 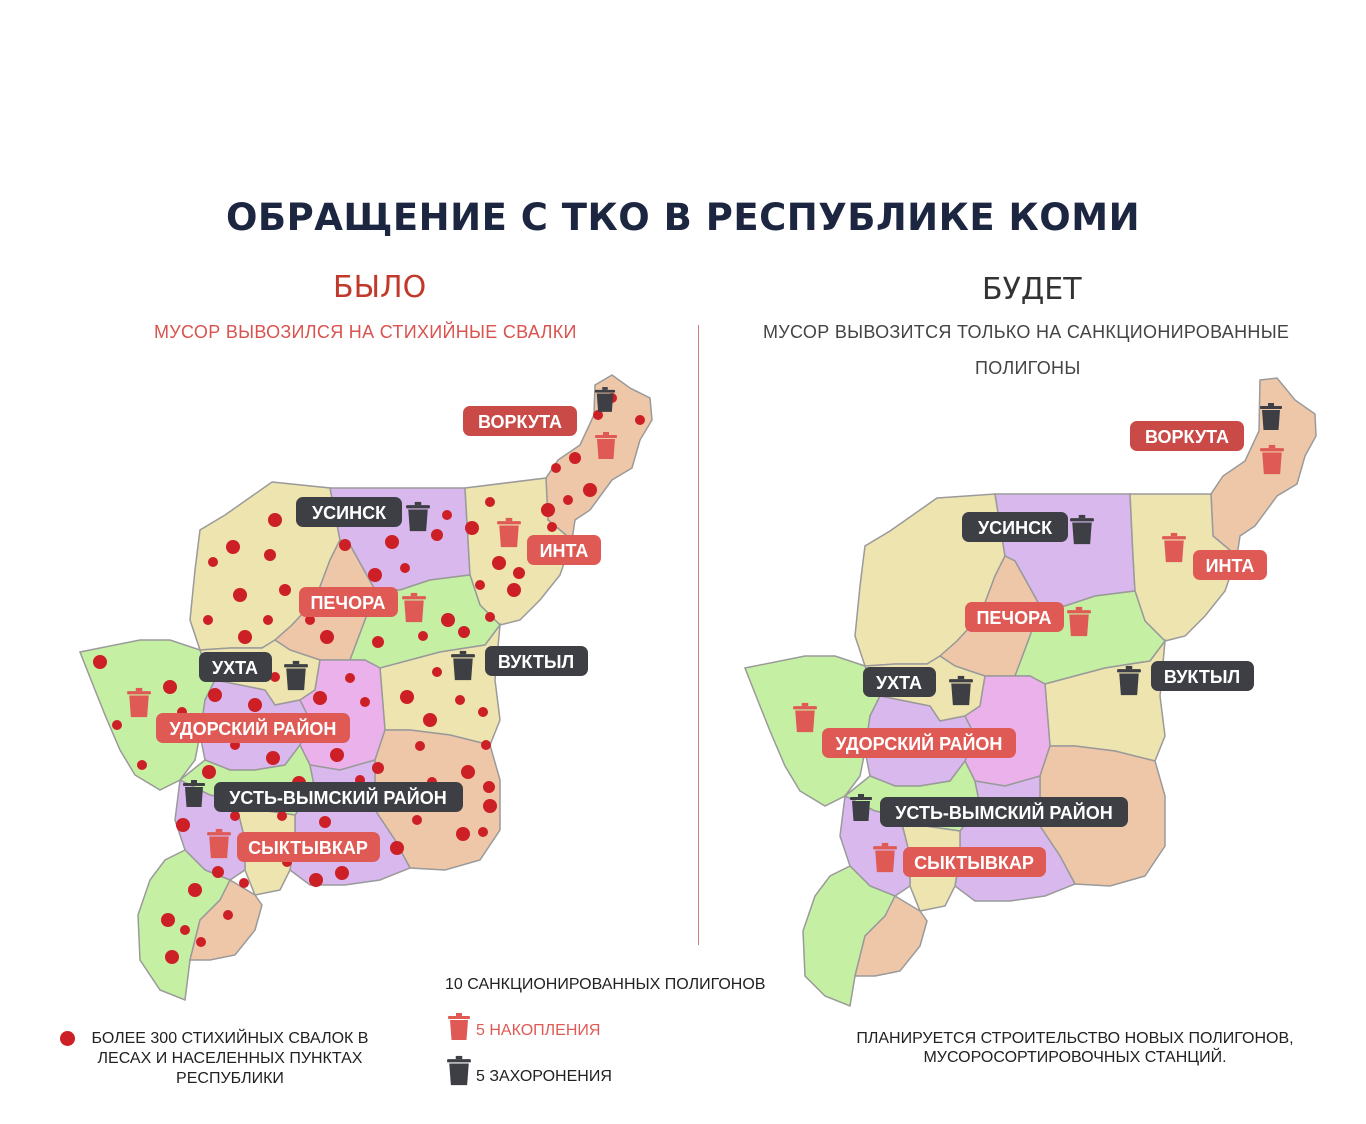 What do you see at coordinates (1028, 368) in the screenshot?
I see `after-subtitle-line2: ПОЛИГОНЫ` at bounding box center [1028, 368].